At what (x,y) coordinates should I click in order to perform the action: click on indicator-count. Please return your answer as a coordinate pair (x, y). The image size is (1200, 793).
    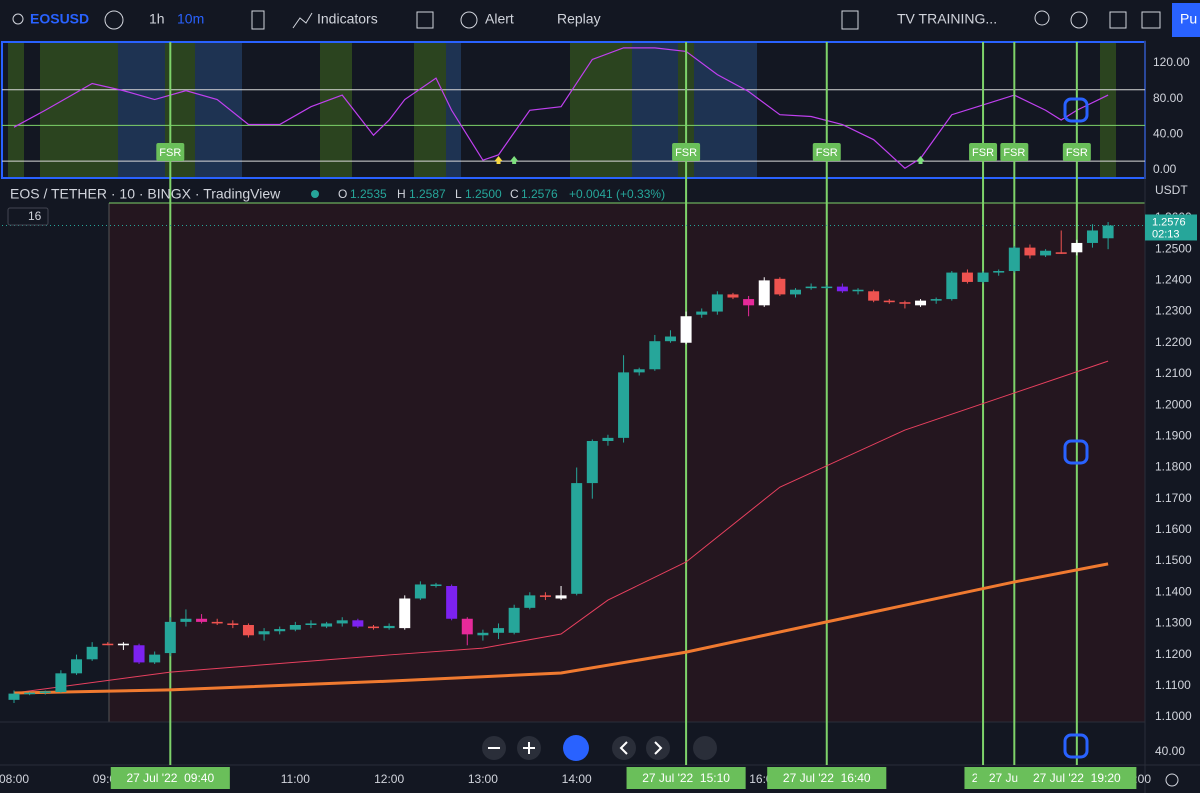
    Looking at the image, I should click on (28, 216).